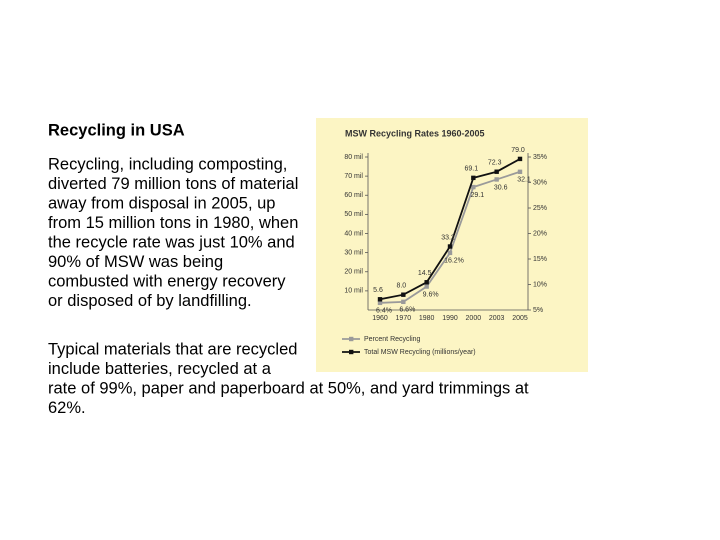 This screenshot has width=720, height=540. Describe the element at coordinates (540, 157) in the screenshot. I see `y2-tick-label: 35%` at that location.